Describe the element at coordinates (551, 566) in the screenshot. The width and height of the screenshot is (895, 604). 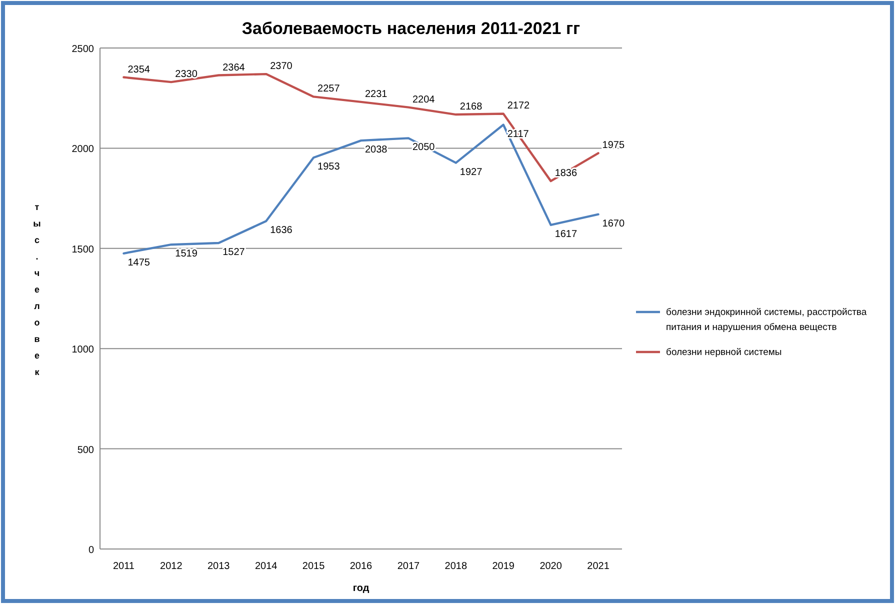
I see `x-tick-label: 2020` at that location.